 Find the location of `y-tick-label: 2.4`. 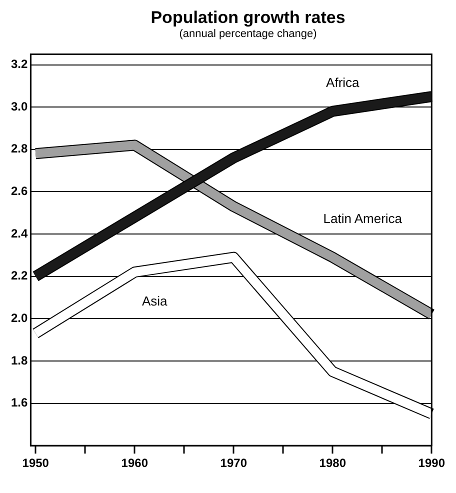

y-tick-label: 2.4 is located at coordinates (19, 233).